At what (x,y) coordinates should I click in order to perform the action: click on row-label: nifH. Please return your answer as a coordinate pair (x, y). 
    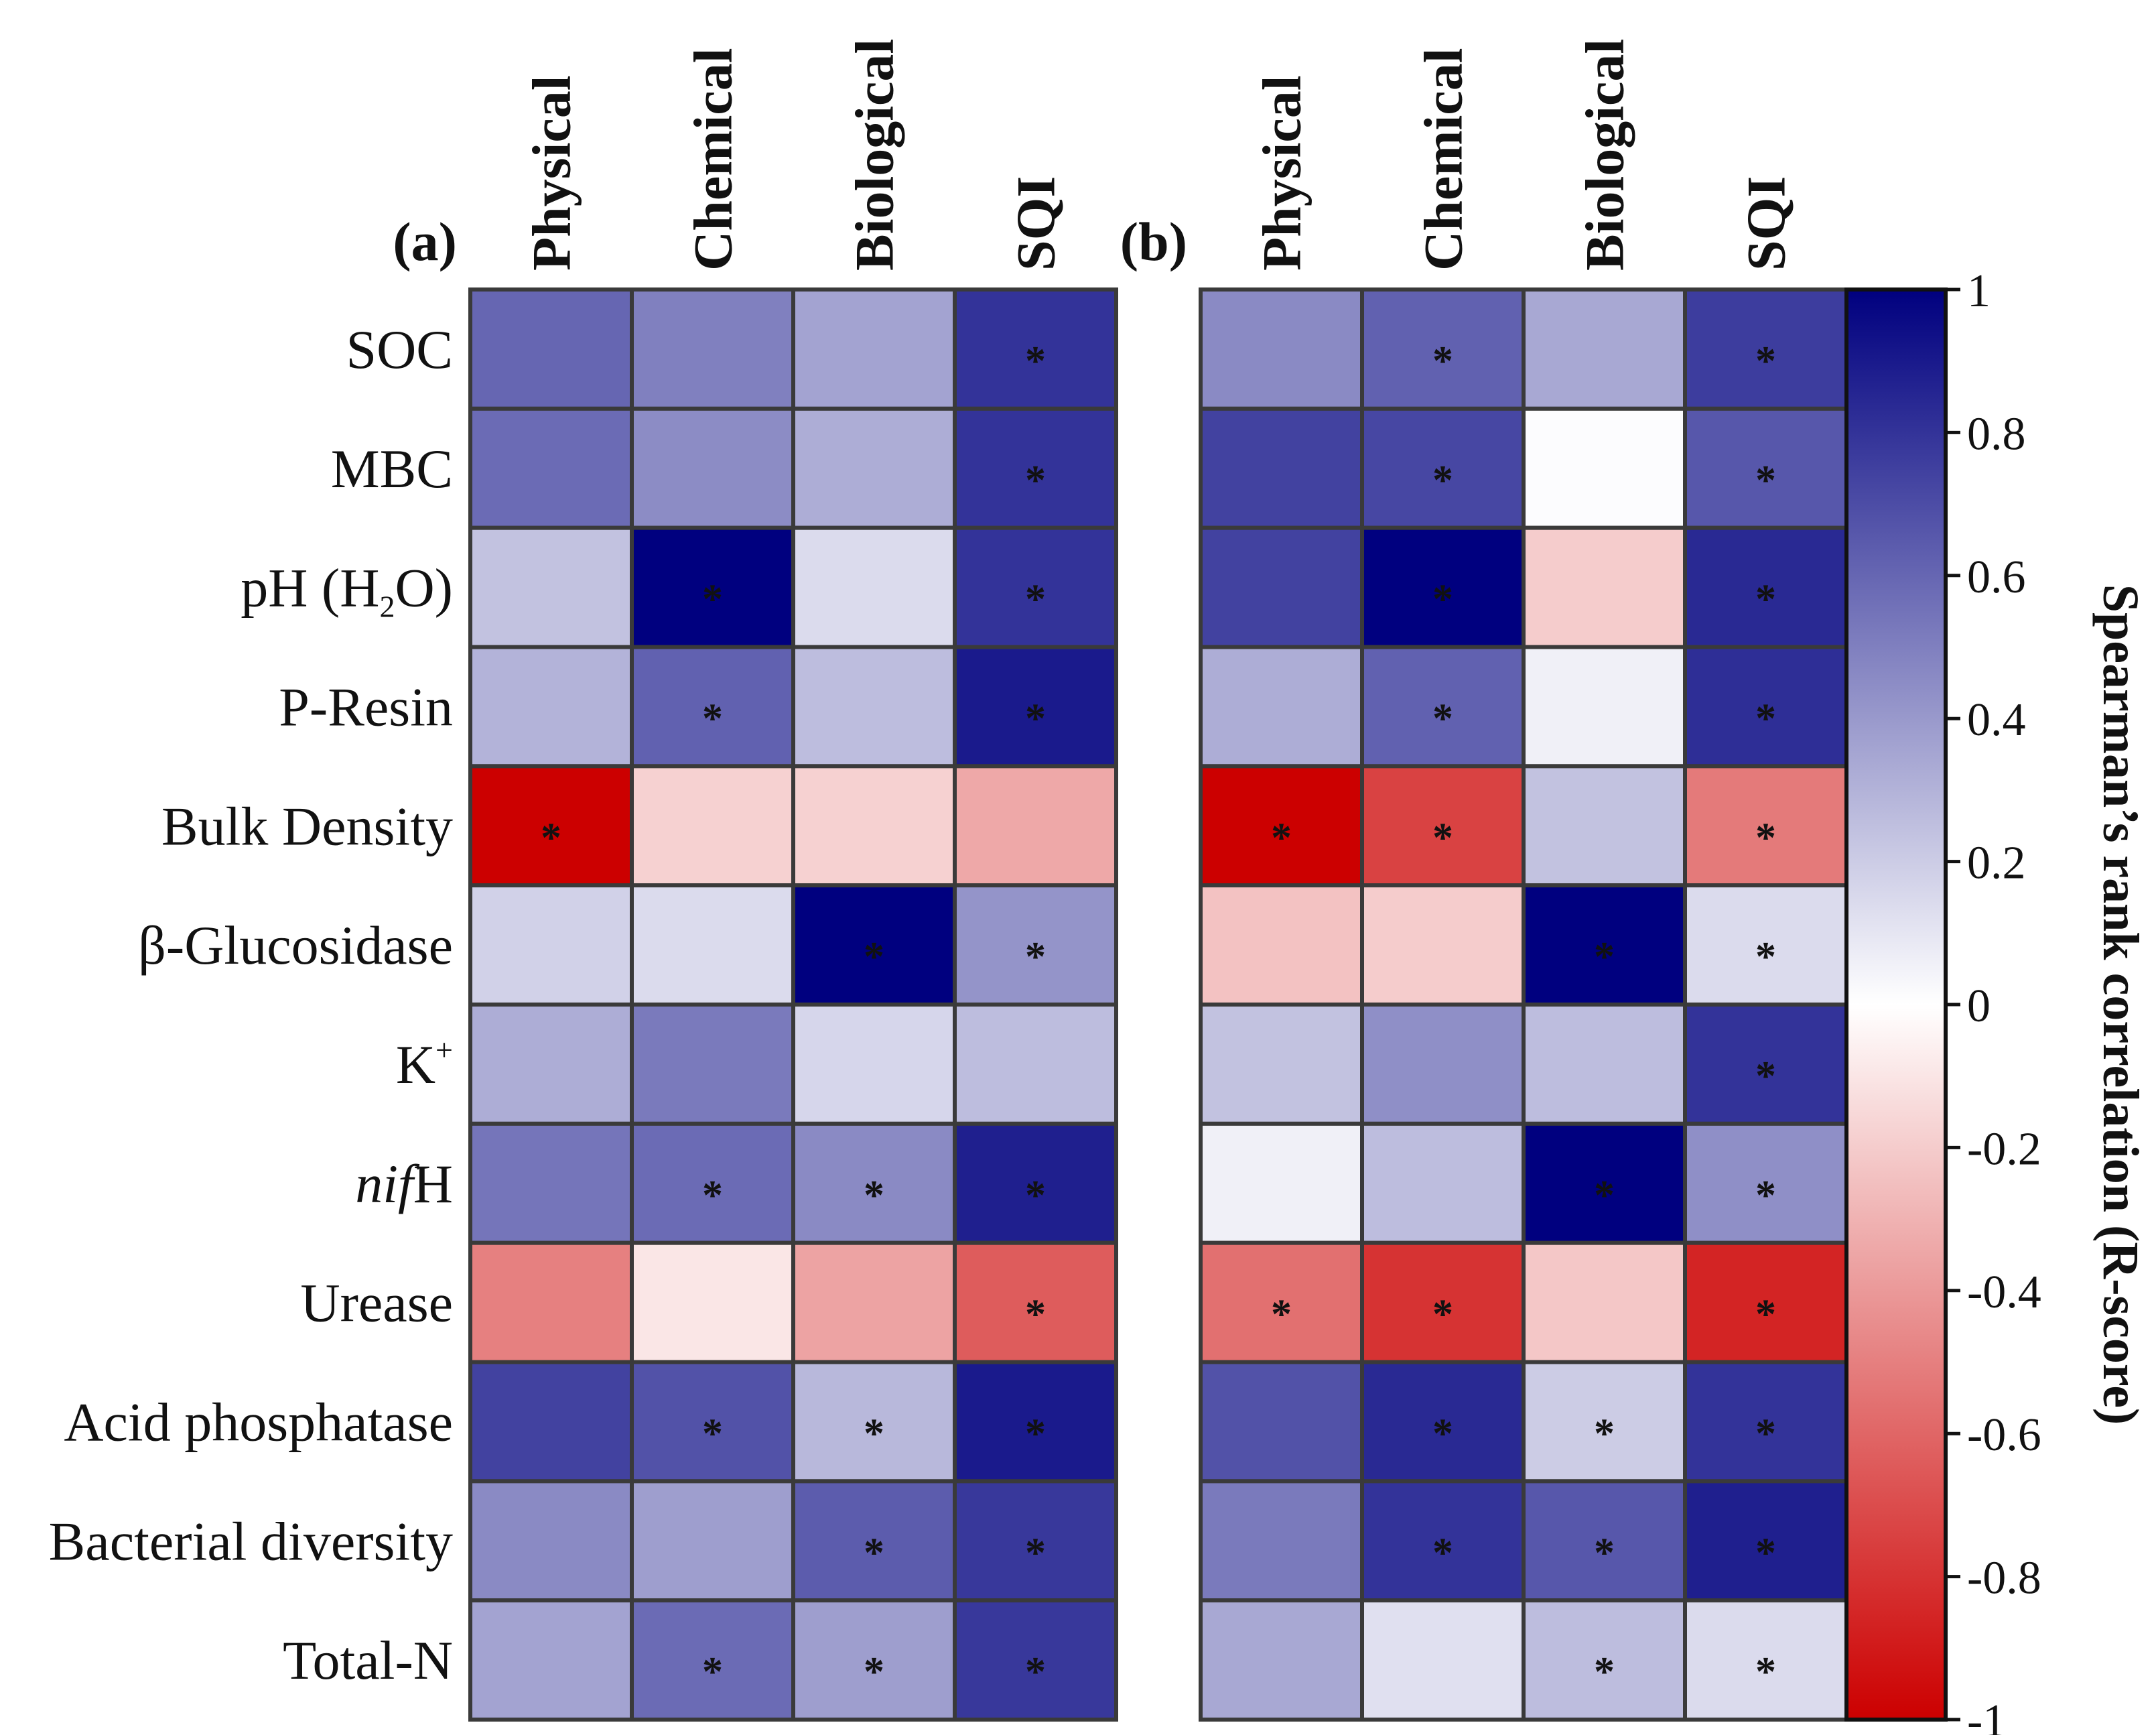
    Looking at the image, I should click on (404, 1183).